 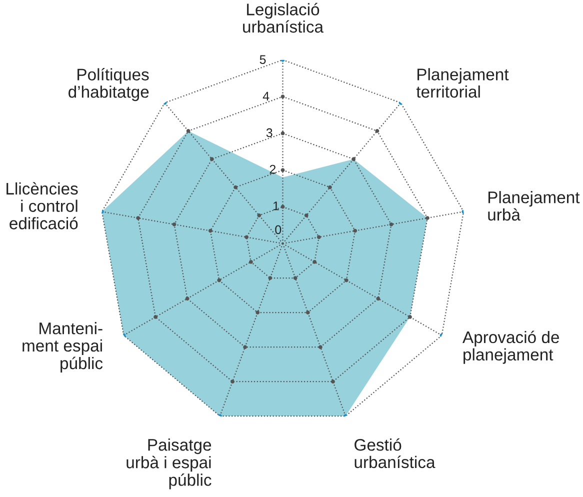 What do you see at coordinates (534, 206) in the screenshot?
I see `spoke-label: Planejament urbà` at bounding box center [534, 206].